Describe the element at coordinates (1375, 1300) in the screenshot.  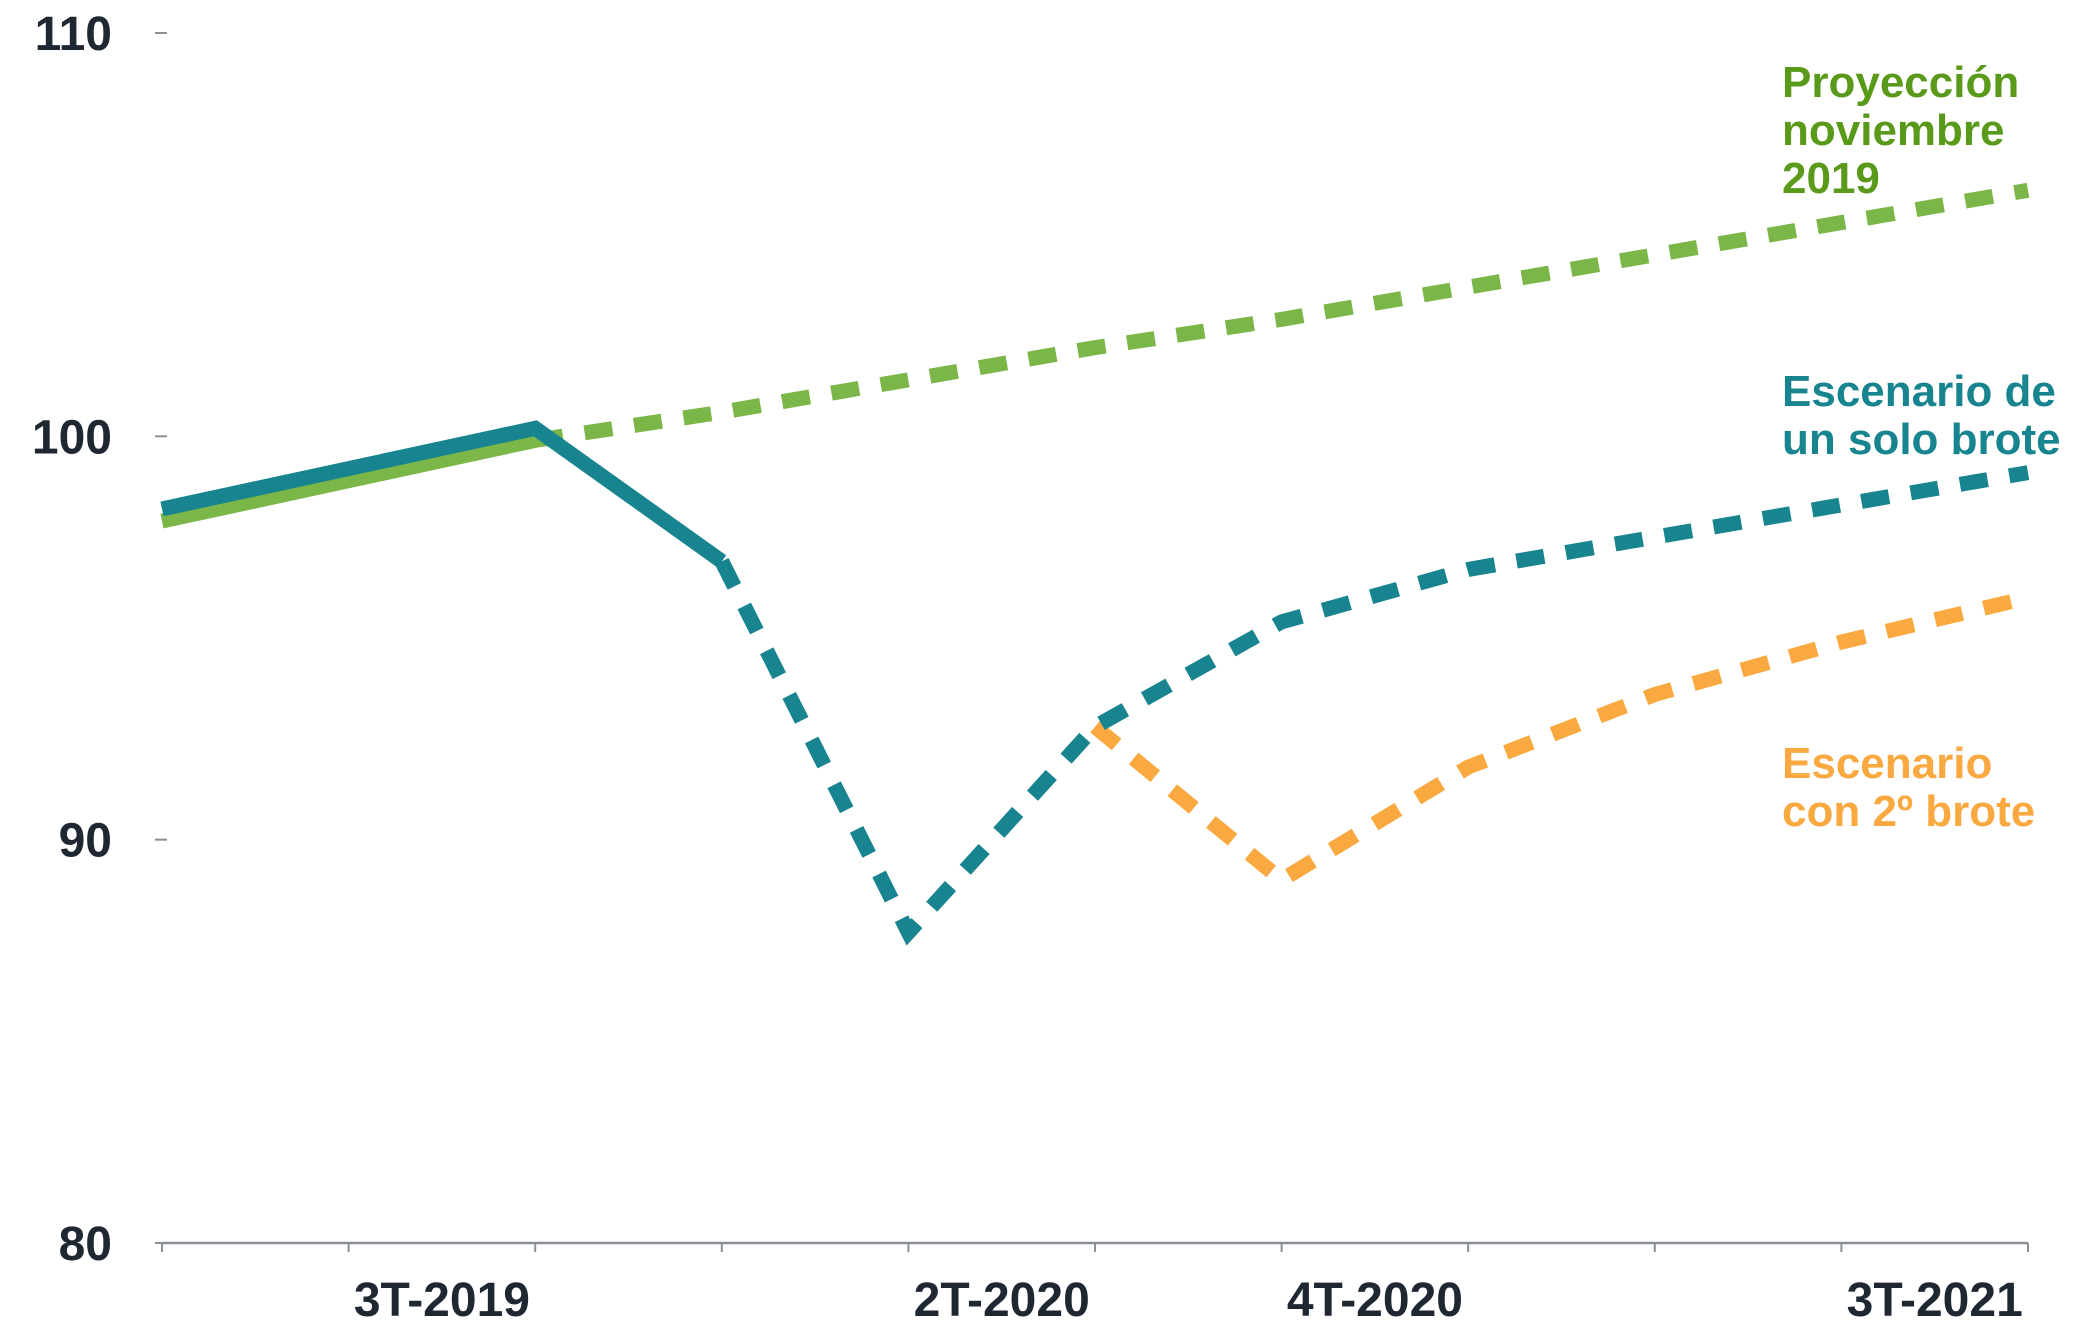
I see `x-tick-label: 4T-2020` at that location.